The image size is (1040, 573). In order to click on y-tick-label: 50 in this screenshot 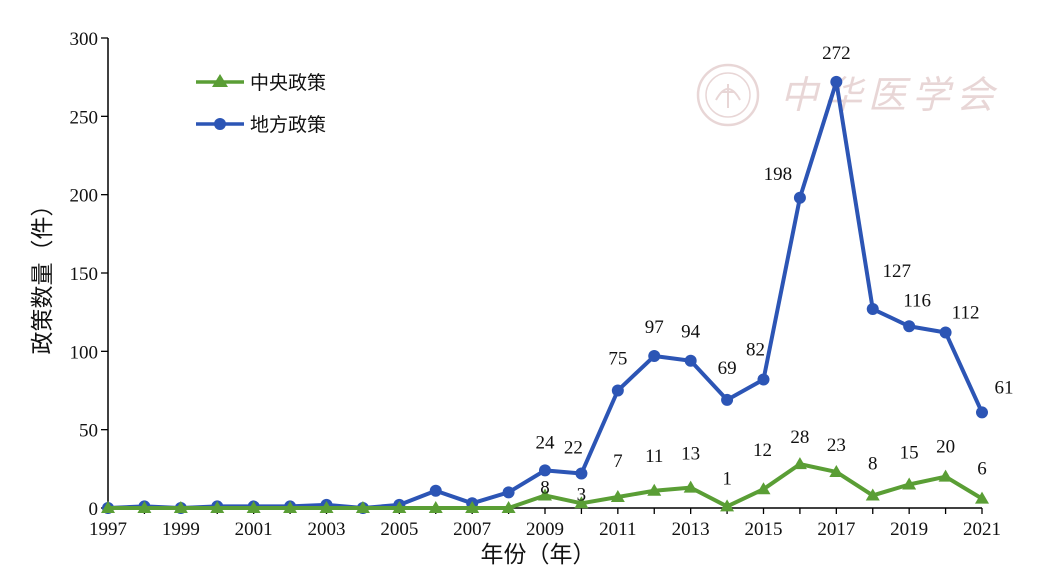, I will do `click(88, 431)`.